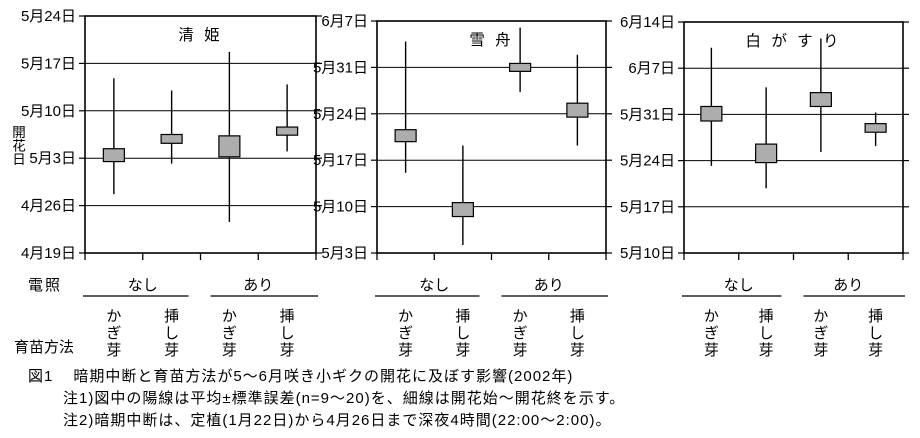  What do you see at coordinates (794, 41) in the screenshot?
I see `panel-title: 白 が す り` at bounding box center [794, 41].